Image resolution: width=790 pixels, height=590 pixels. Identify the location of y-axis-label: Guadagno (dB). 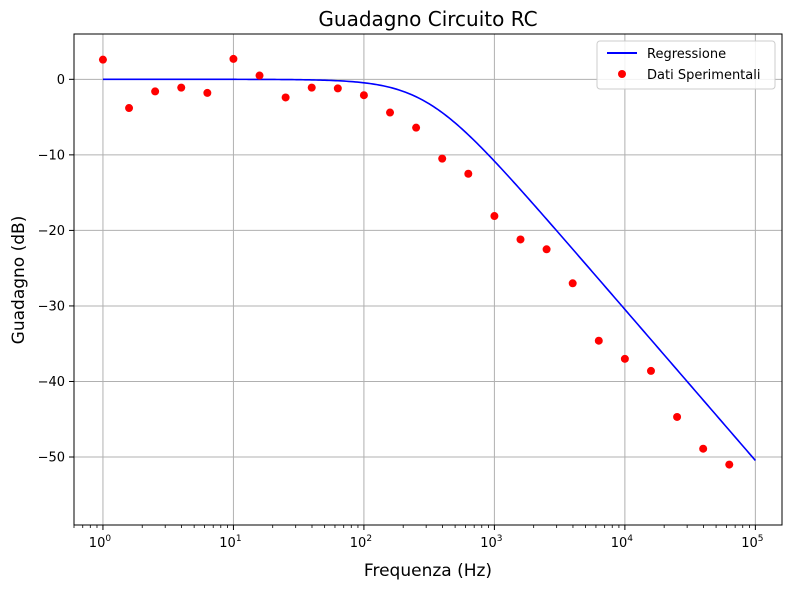
(19, 280).